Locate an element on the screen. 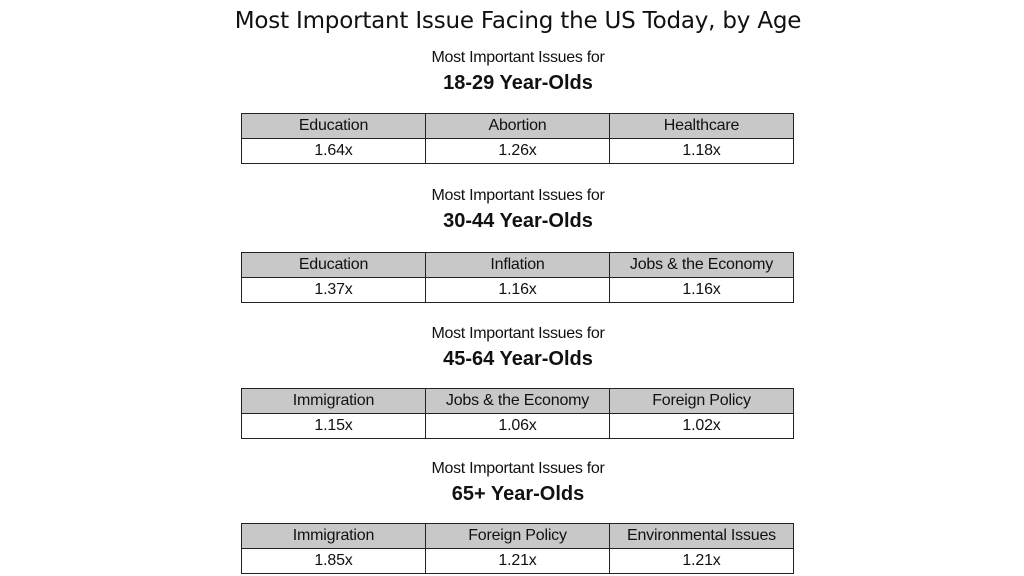 The image size is (1024, 576). column-header: Abortion is located at coordinates (517, 126).